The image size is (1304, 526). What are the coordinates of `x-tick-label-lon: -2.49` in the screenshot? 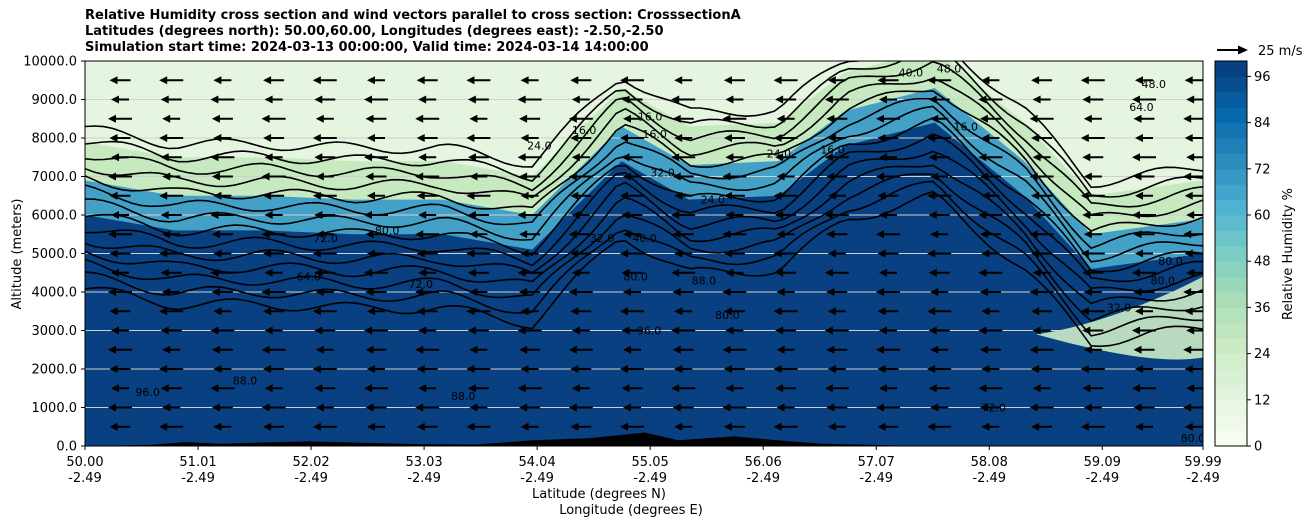 It's located at (537, 478).